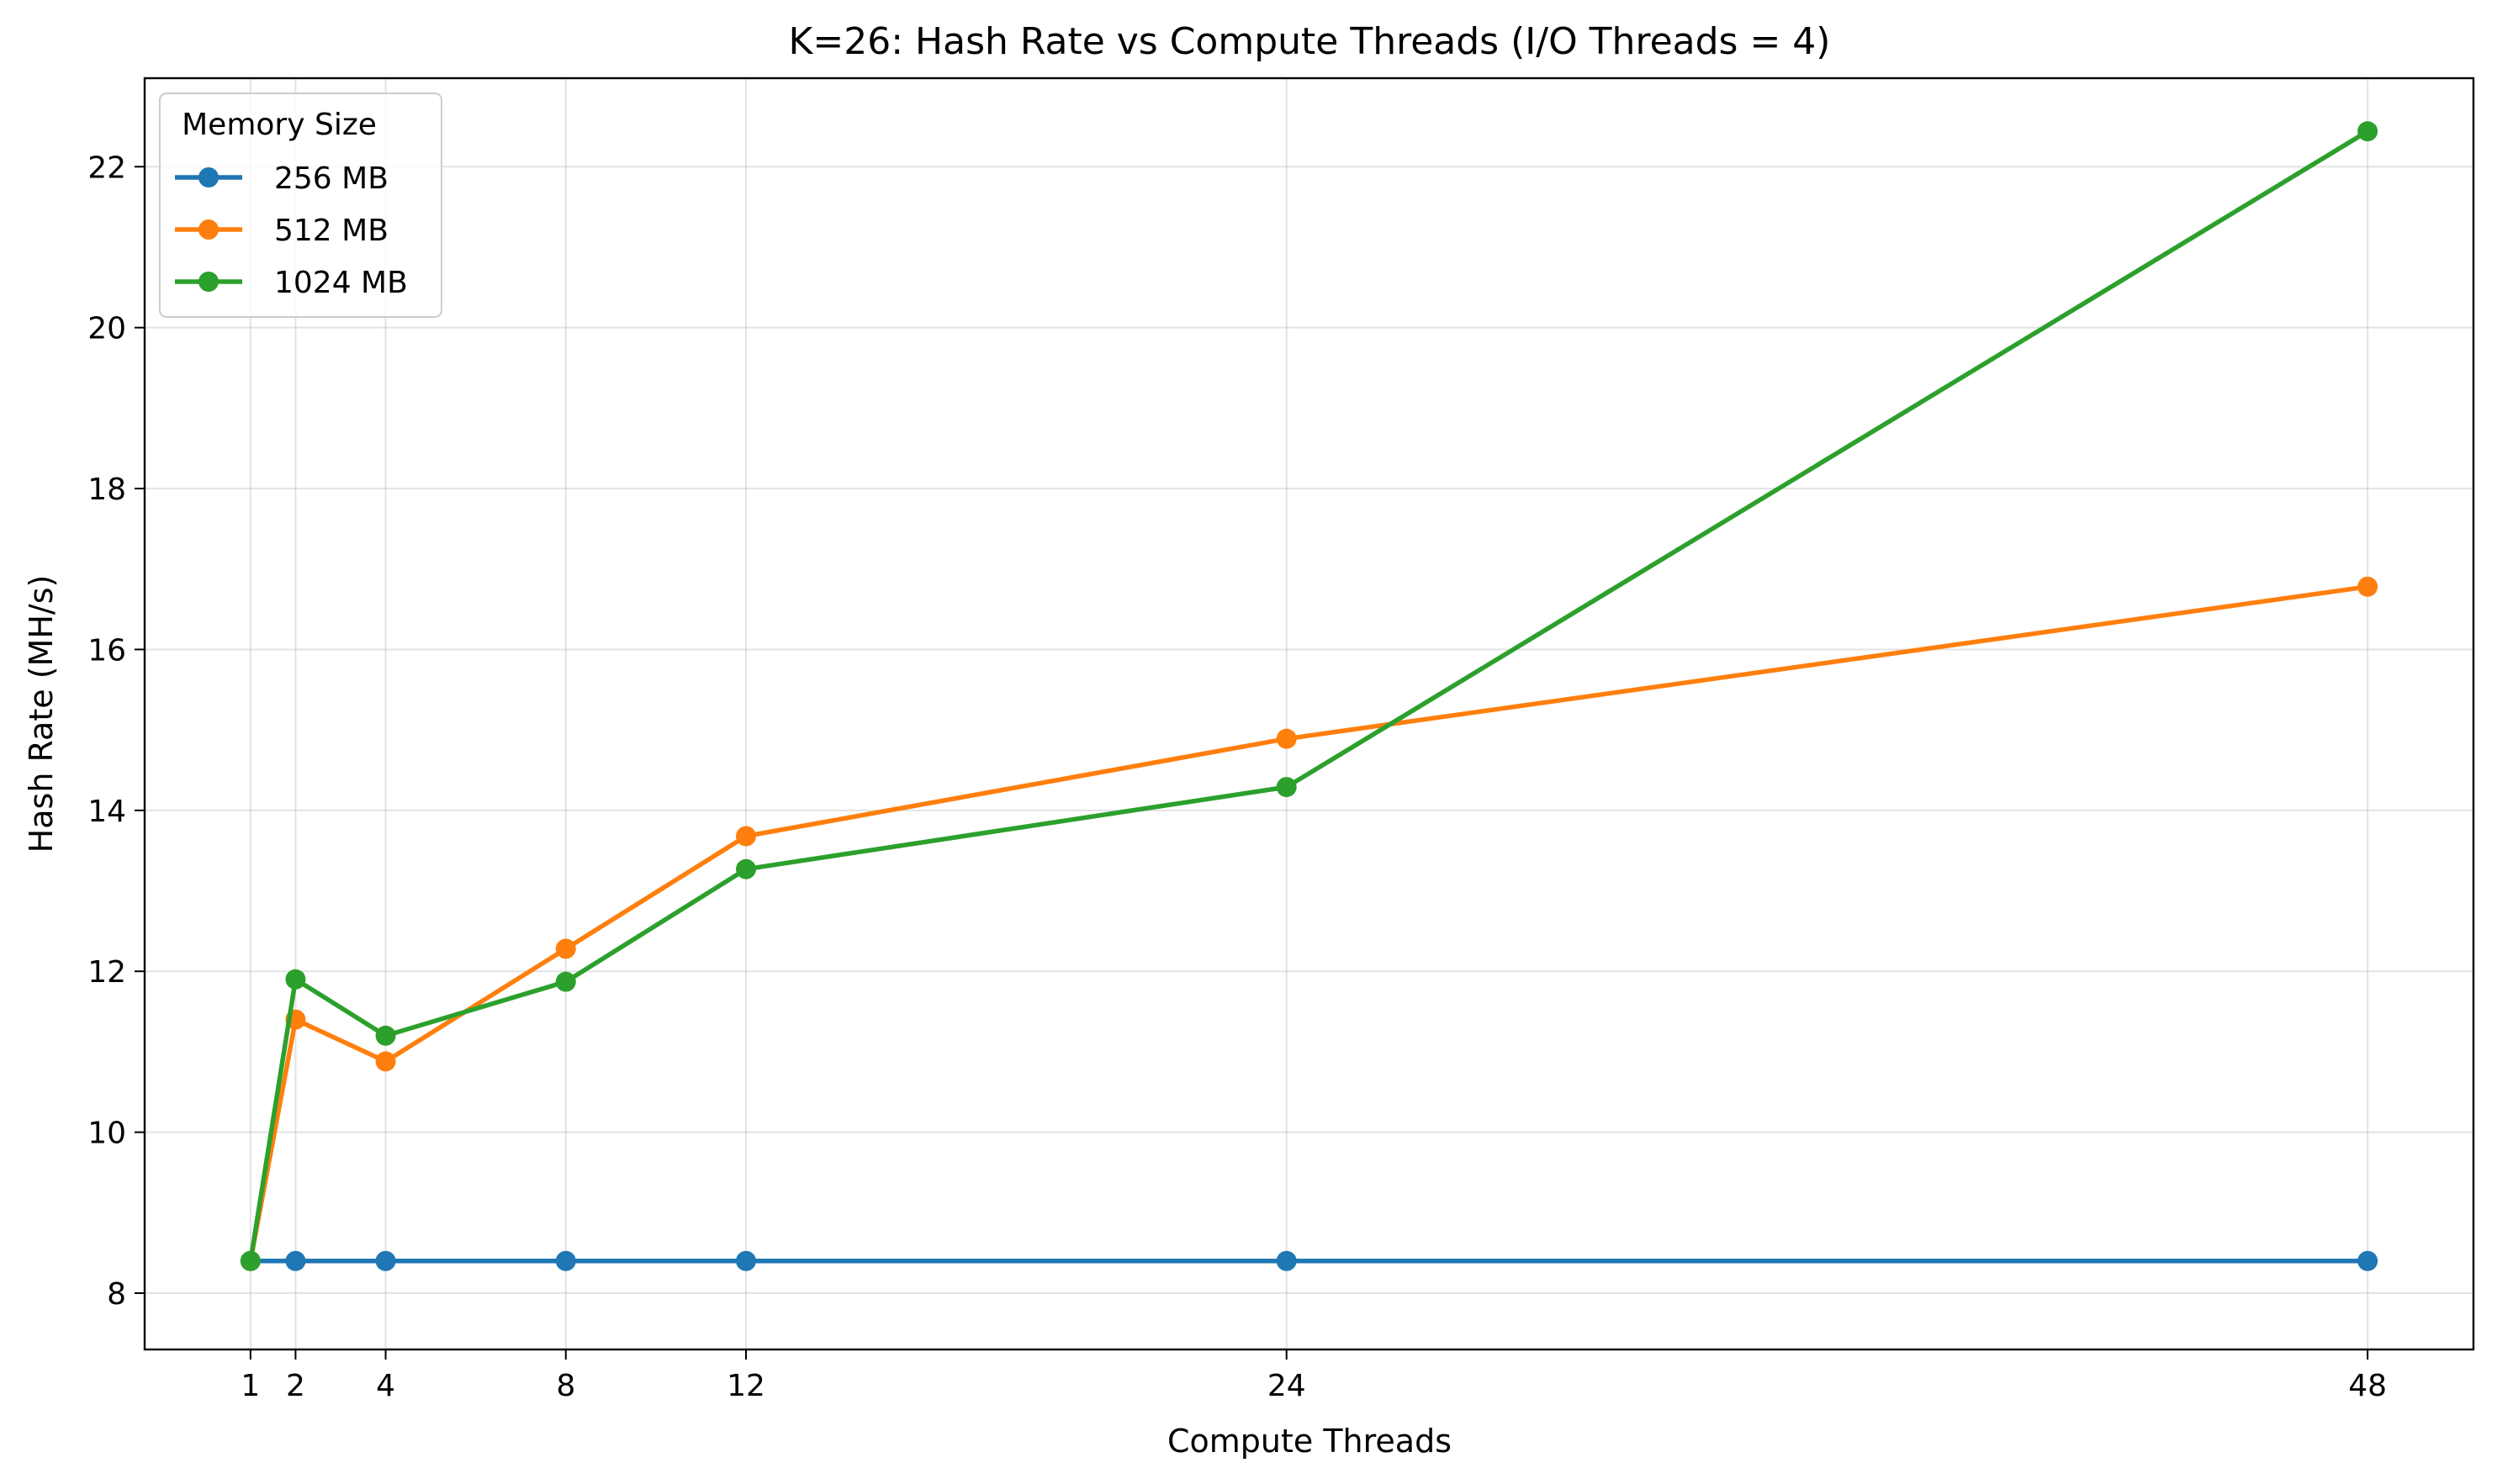 The image size is (2497, 1484). I want to click on legend: Memory Size 256 MB 512 MB 1024 MB, so click(300, 205).